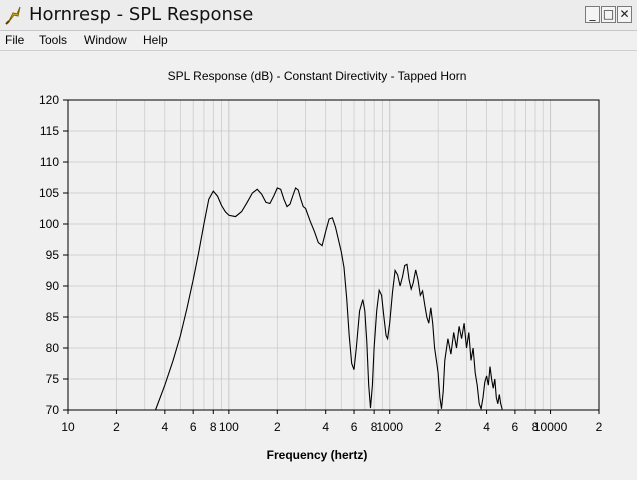 This screenshot has width=637, height=480. Describe the element at coordinates (608, 14) in the screenshot. I see `maximize-button: □` at that location.